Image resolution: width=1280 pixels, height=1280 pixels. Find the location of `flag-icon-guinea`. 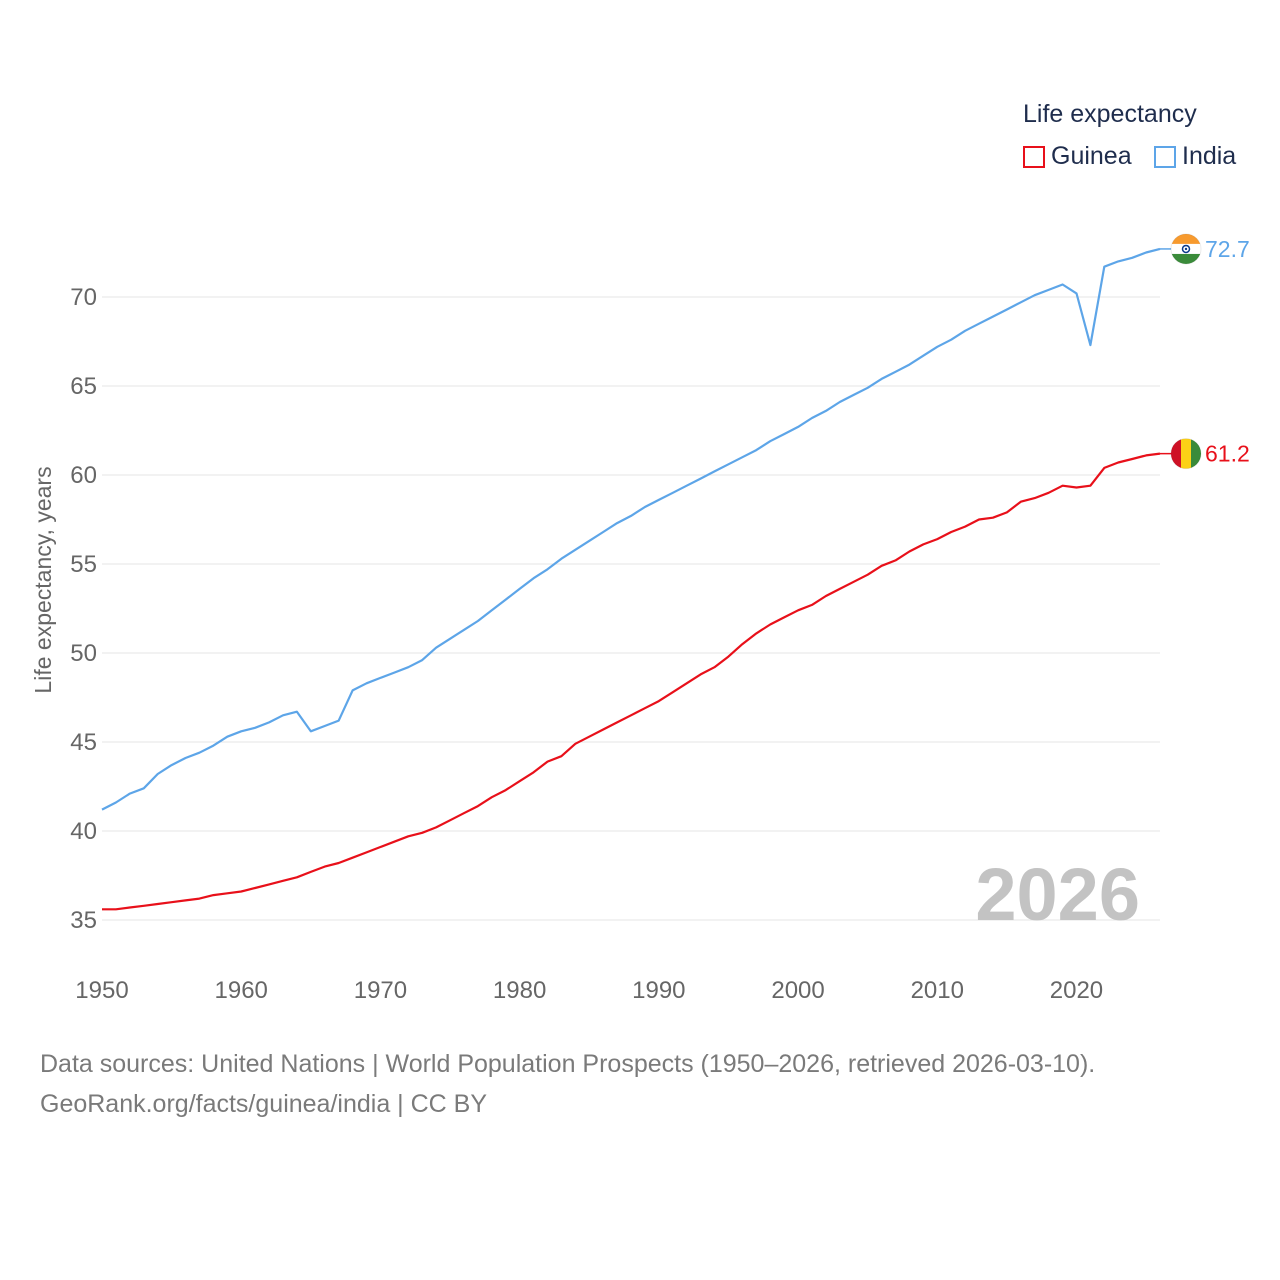

flag-icon-guinea is located at coordinates (1186, 454).